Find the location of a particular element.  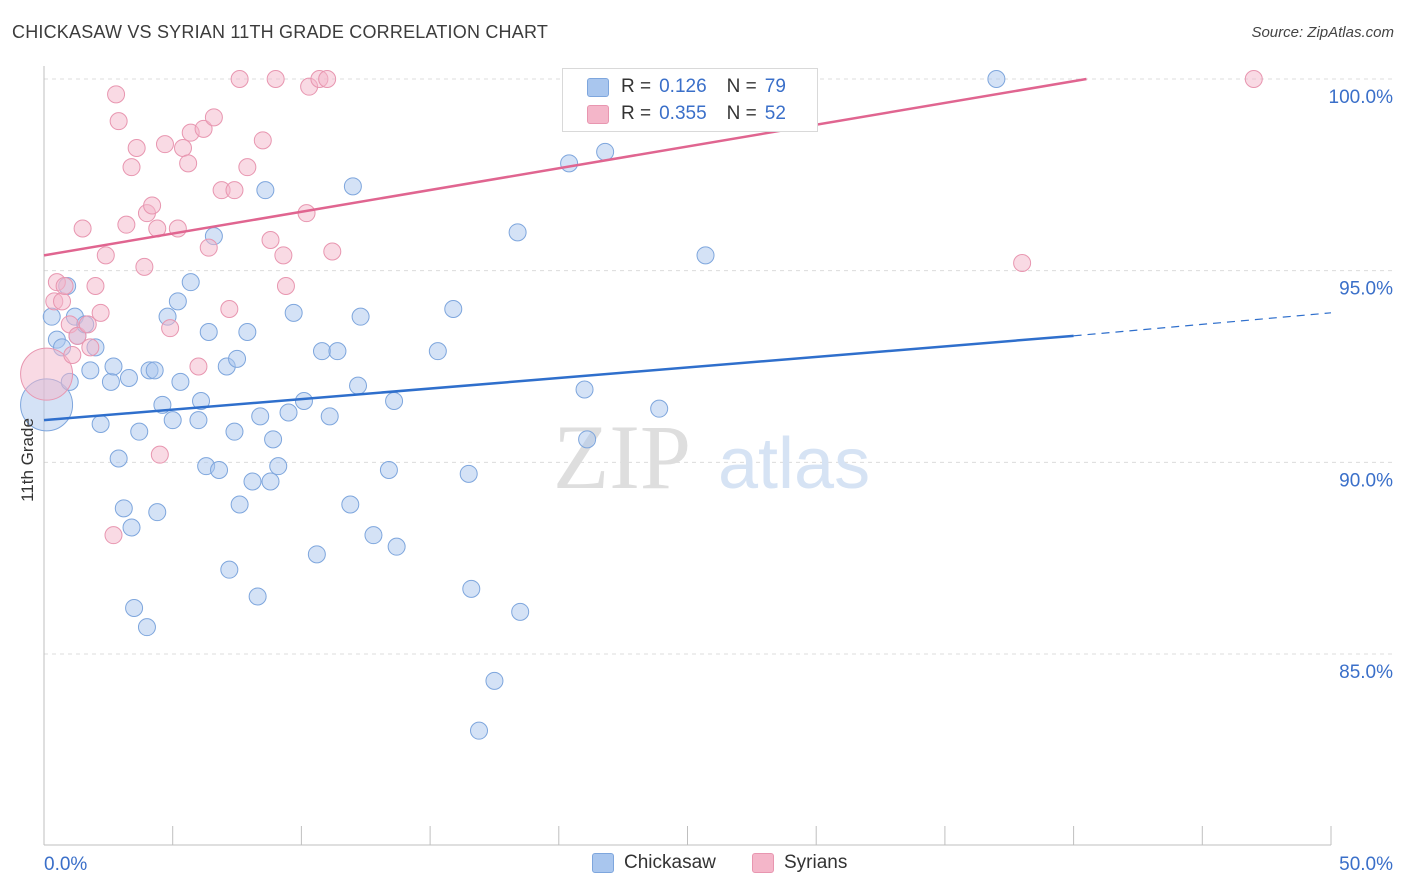

legend-n-value: 52 is located at coordinates (775, 113).